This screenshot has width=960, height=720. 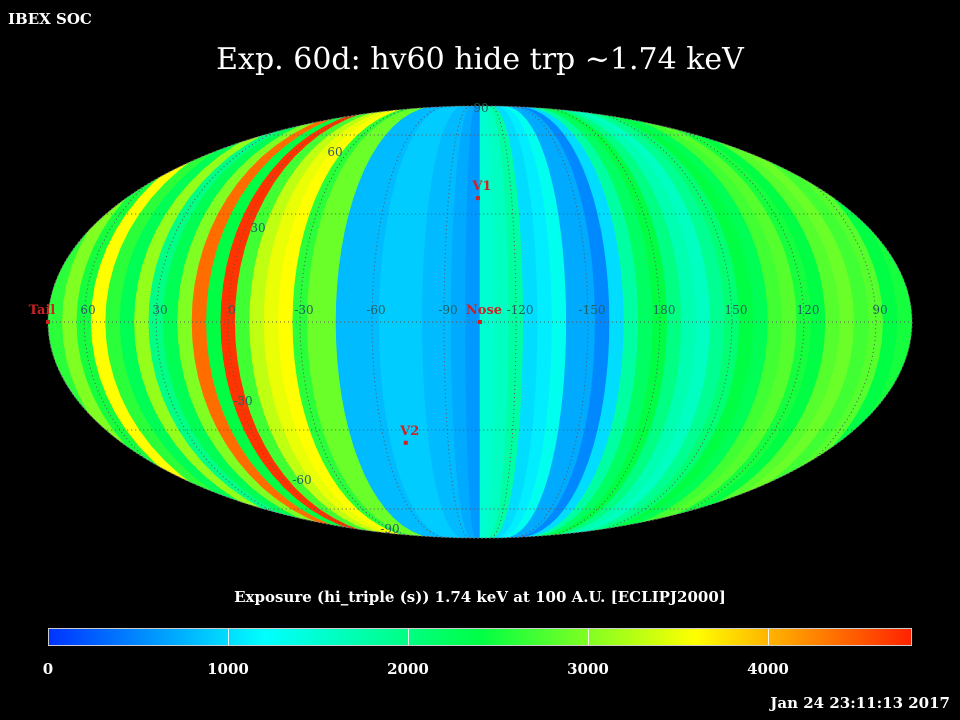 What do you see at coordinates (389, 529) in the screenshot?
I see `latitude-label: -90` at bounding box center [389, 529].